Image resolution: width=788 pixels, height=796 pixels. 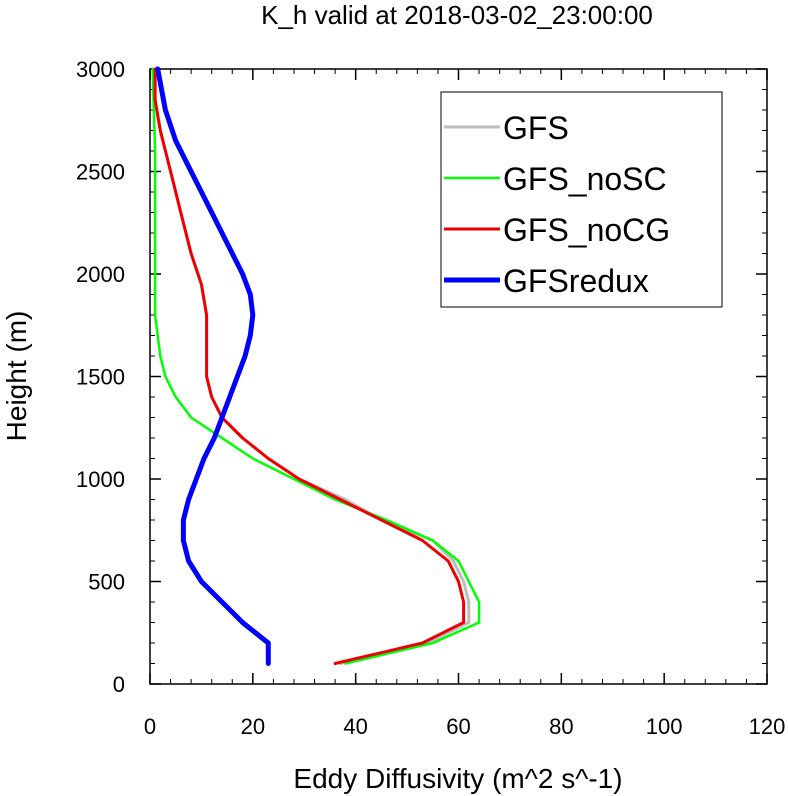 I want to click on x-tick-label: 20, so click(x=253, y=726).